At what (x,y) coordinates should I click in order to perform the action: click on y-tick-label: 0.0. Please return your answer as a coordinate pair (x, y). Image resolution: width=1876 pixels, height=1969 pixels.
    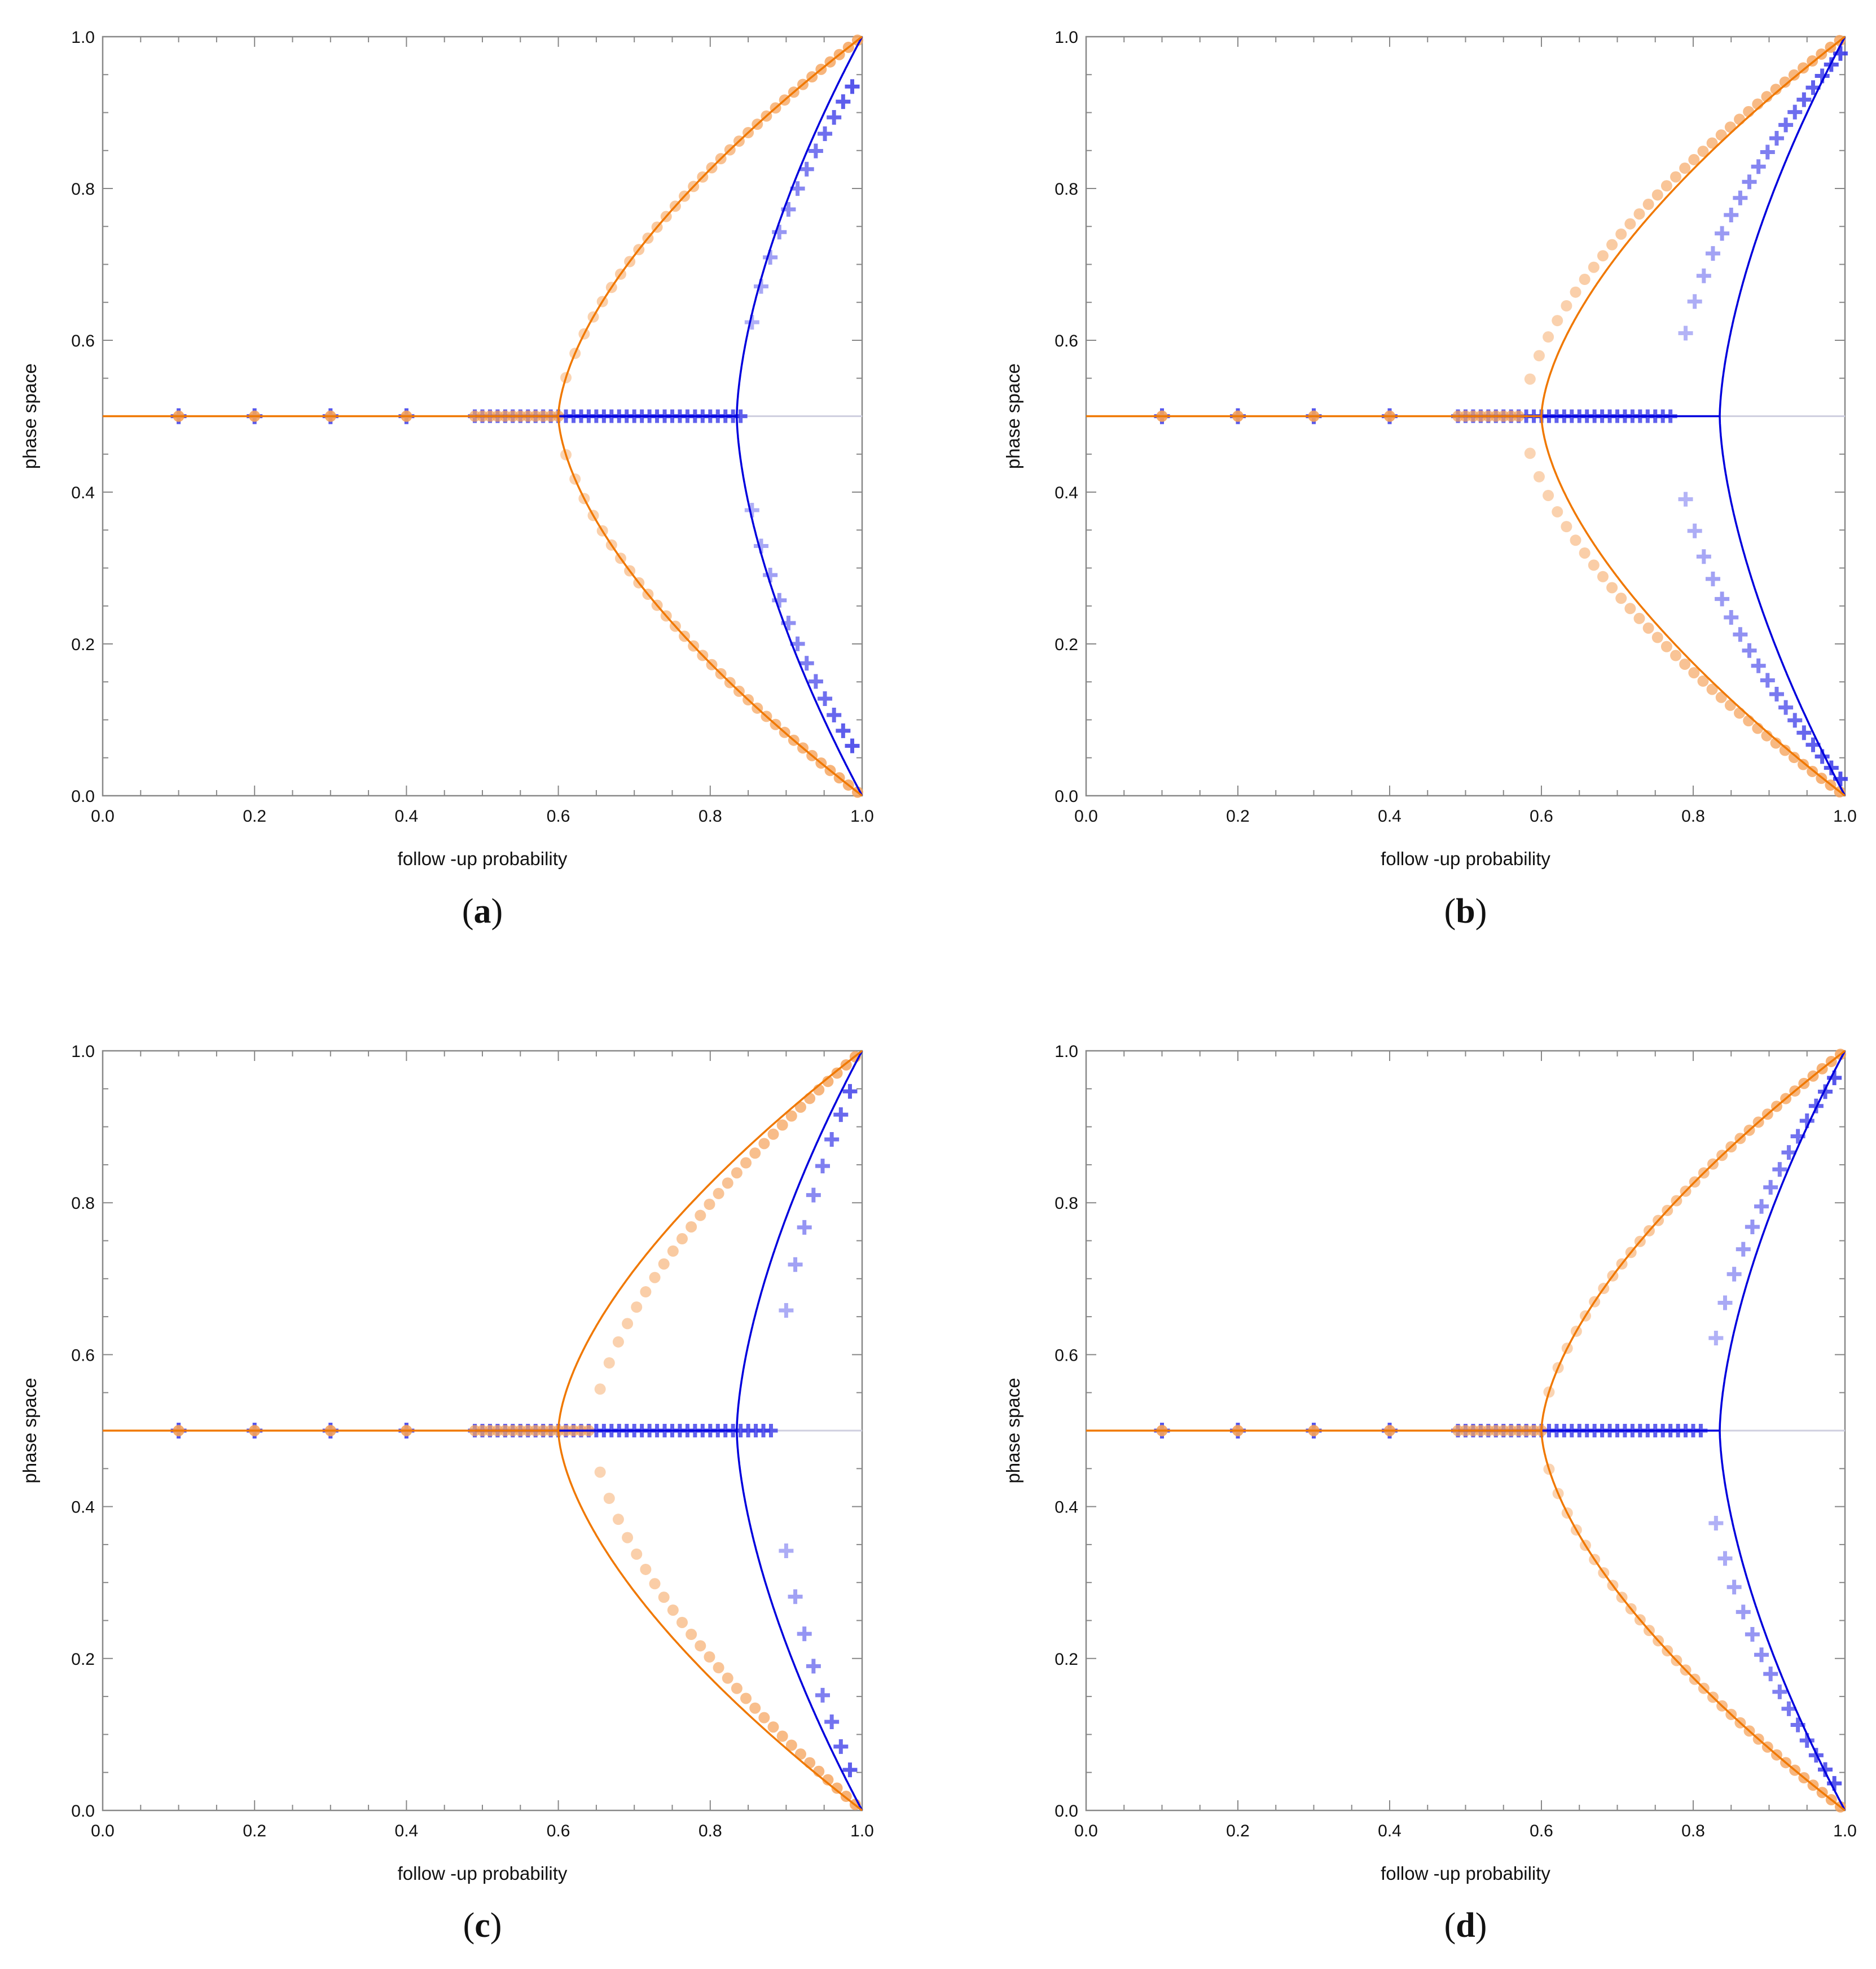
    Looking at the image, I should click on (83, 1811).